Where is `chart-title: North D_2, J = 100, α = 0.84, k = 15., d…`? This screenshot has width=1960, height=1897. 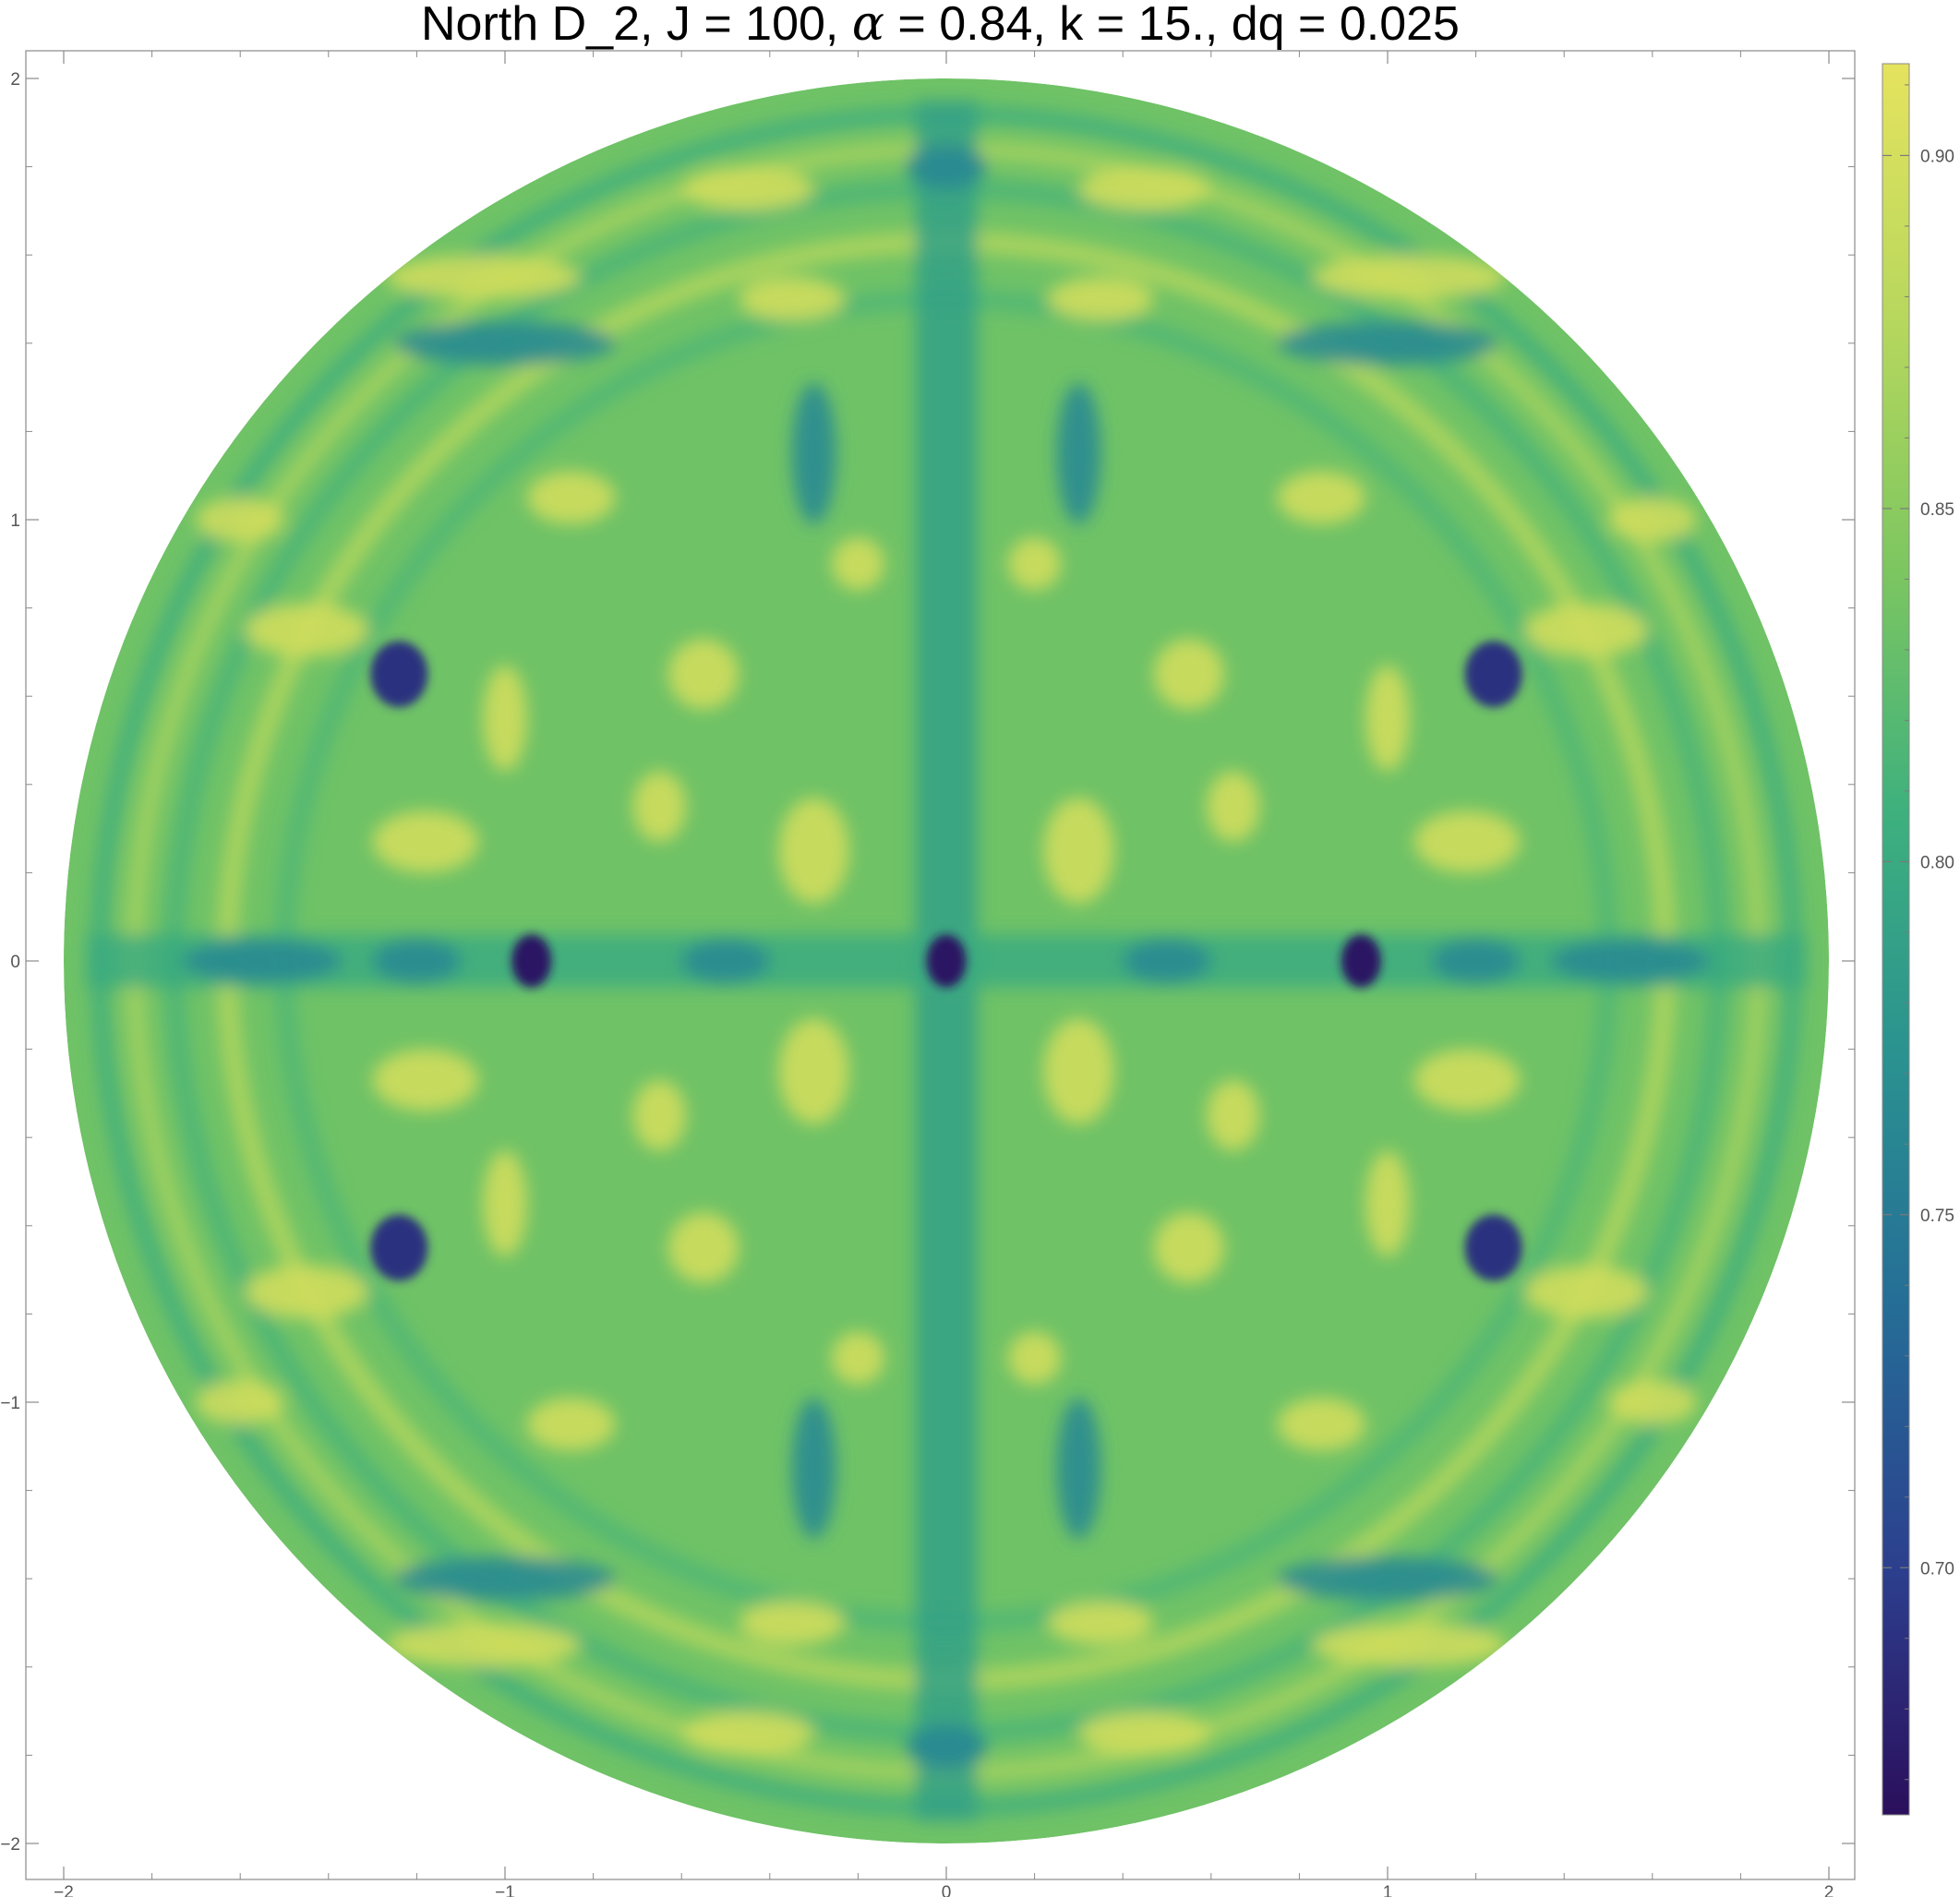 chart-title: North D_2, J = 100, α = 0.84, k = 15., d… is located at coordinates (940, 26).